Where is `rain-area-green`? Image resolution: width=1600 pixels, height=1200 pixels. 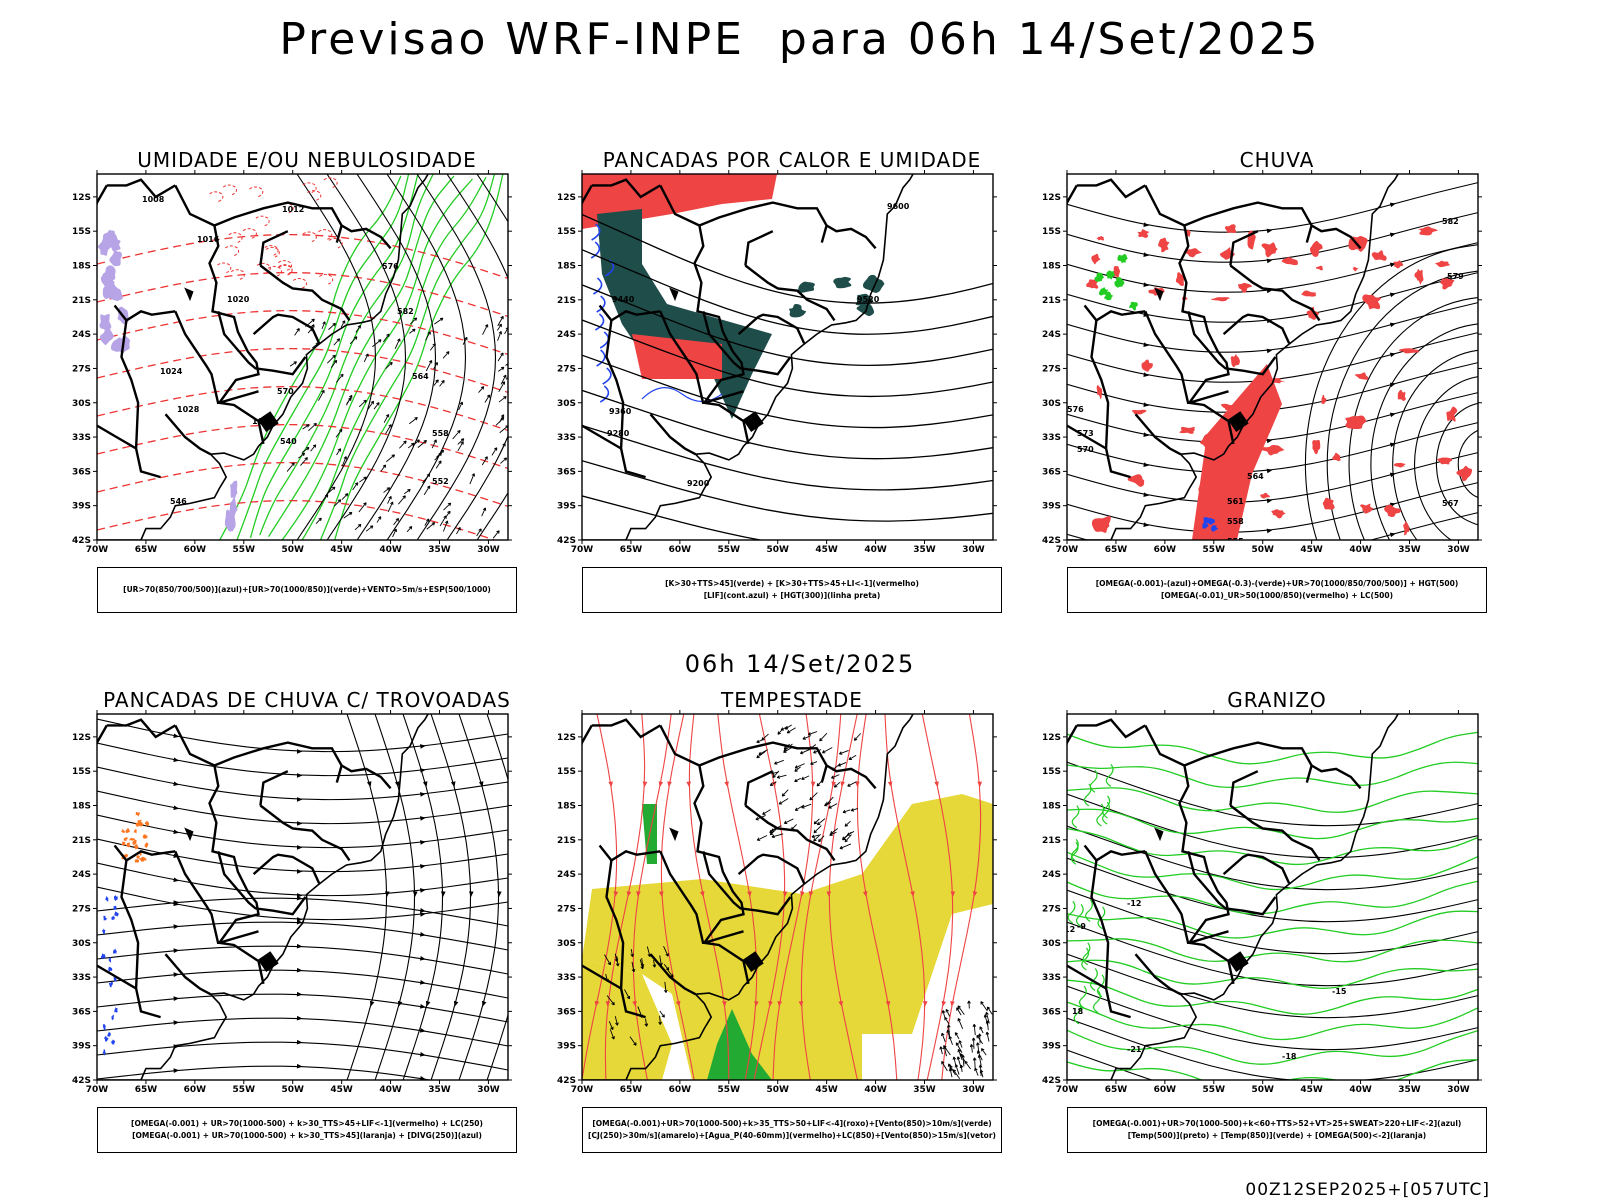 rain-area-green is located at coordinates (1111, 275).